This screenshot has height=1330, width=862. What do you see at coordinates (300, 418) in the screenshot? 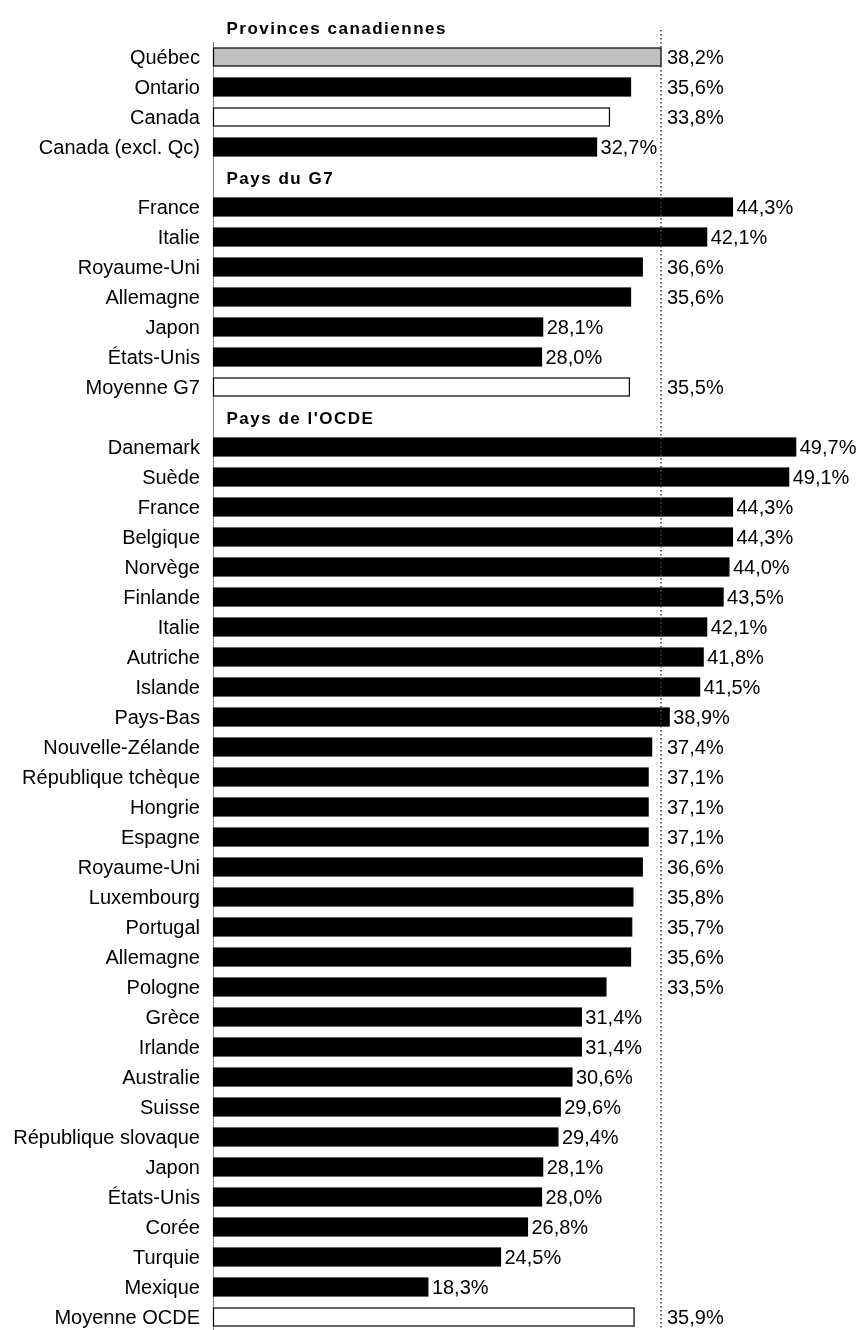
I see `annotation: Pays de l'OCDE` at bounding box center [300, 418].